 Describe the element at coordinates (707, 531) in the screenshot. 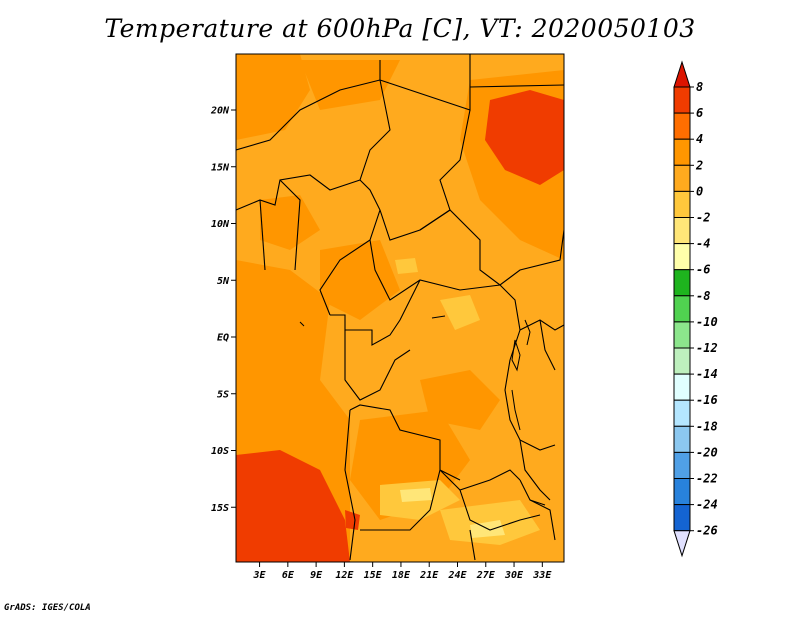

I see `colorbar-level-label: -26` at that location.